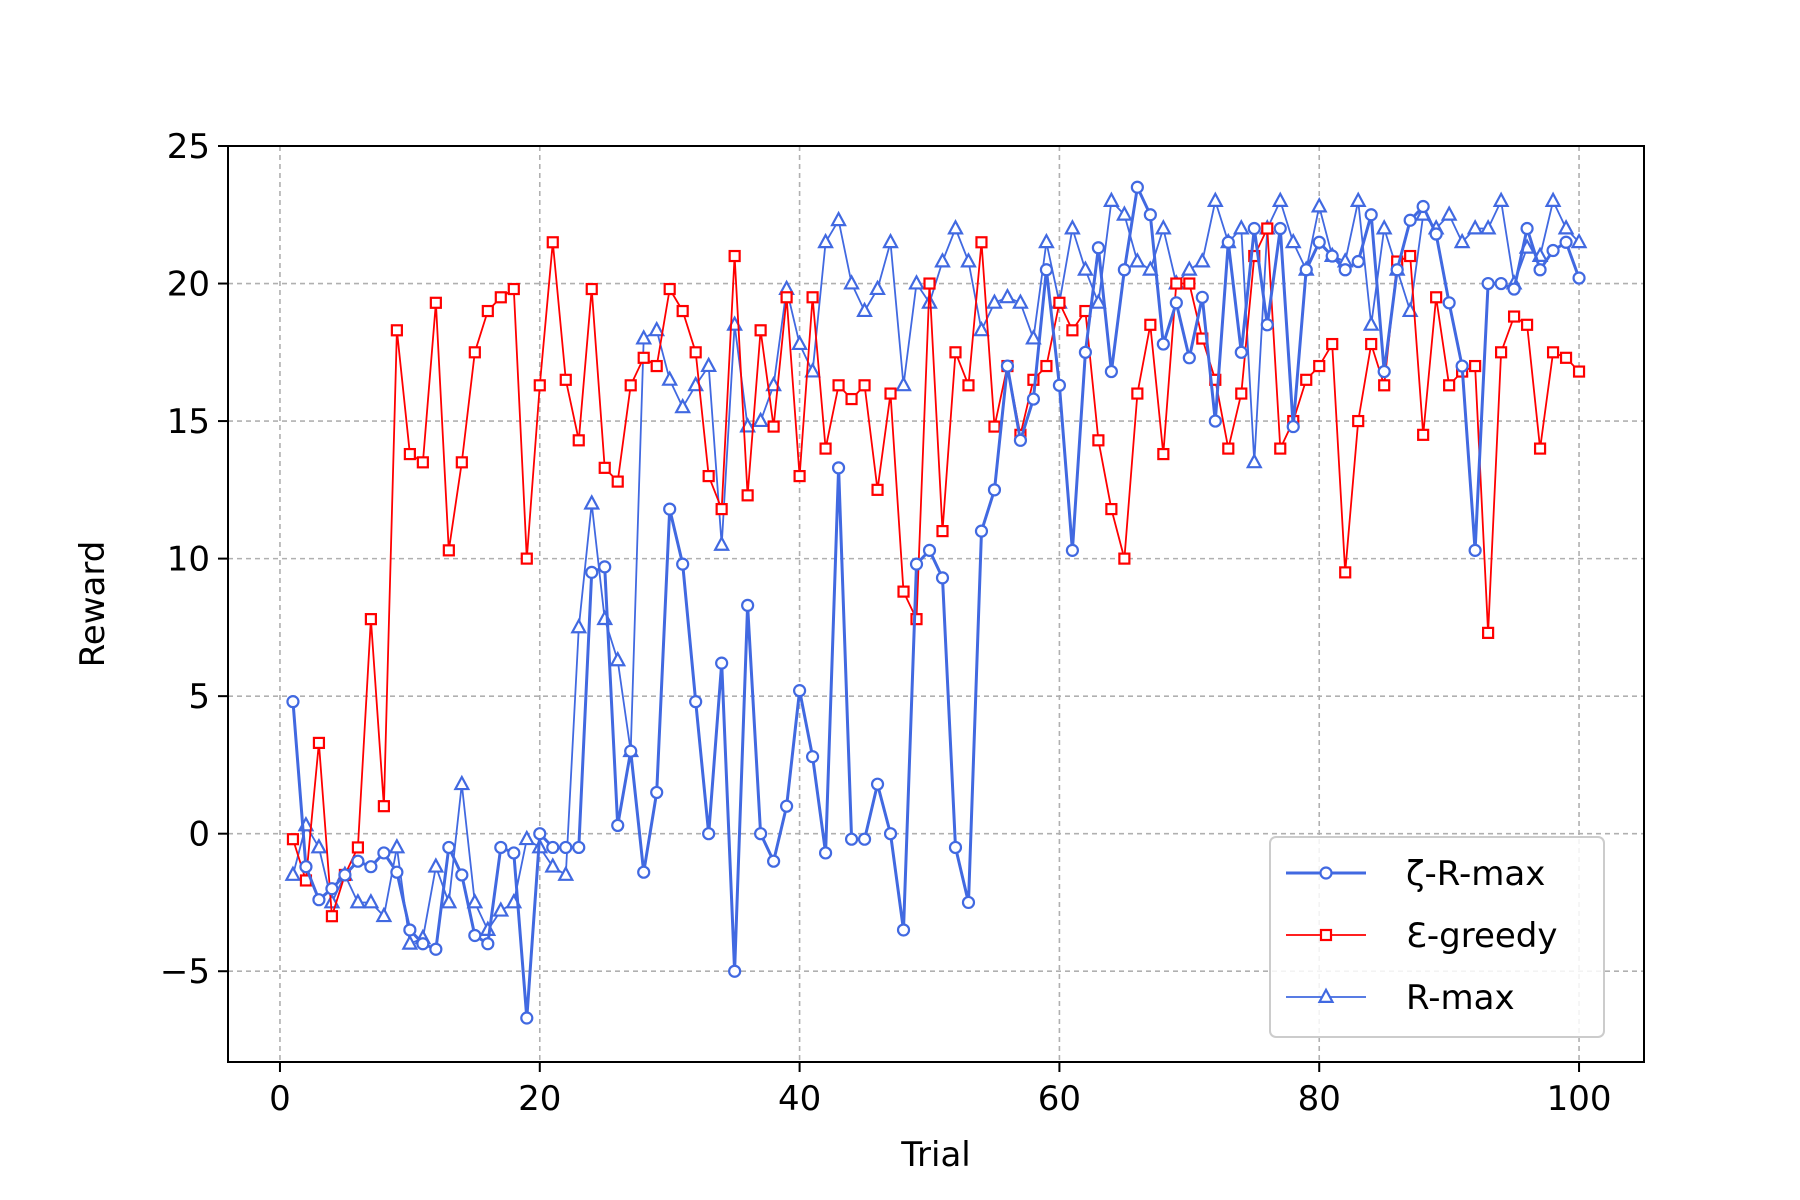 The image size is (1800, 1200). Describe the element at coordinates (1326, 873) in the screenshot. I see `legend-marker-circle` at that location.